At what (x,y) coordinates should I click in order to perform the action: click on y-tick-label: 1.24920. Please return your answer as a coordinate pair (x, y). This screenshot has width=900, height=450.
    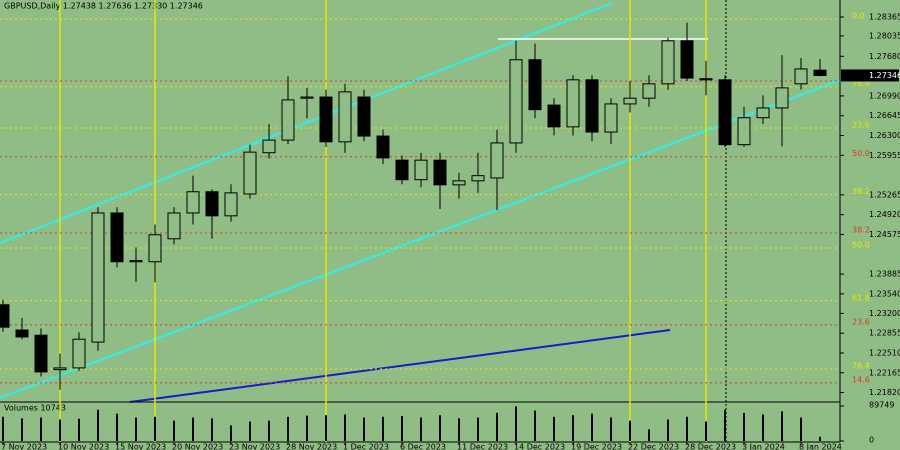
    Looking at the image, I should click on (884, 214).